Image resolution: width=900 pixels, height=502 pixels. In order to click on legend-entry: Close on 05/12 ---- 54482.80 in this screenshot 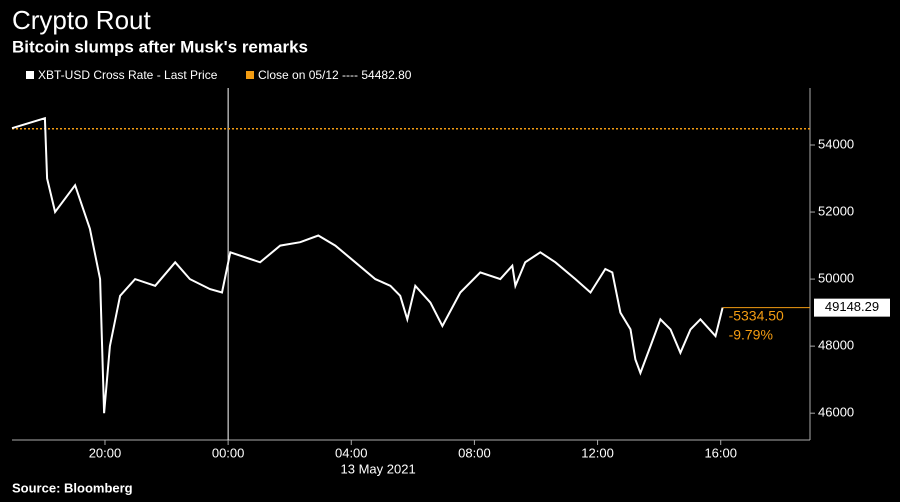, I will do `click(335, 75)`.